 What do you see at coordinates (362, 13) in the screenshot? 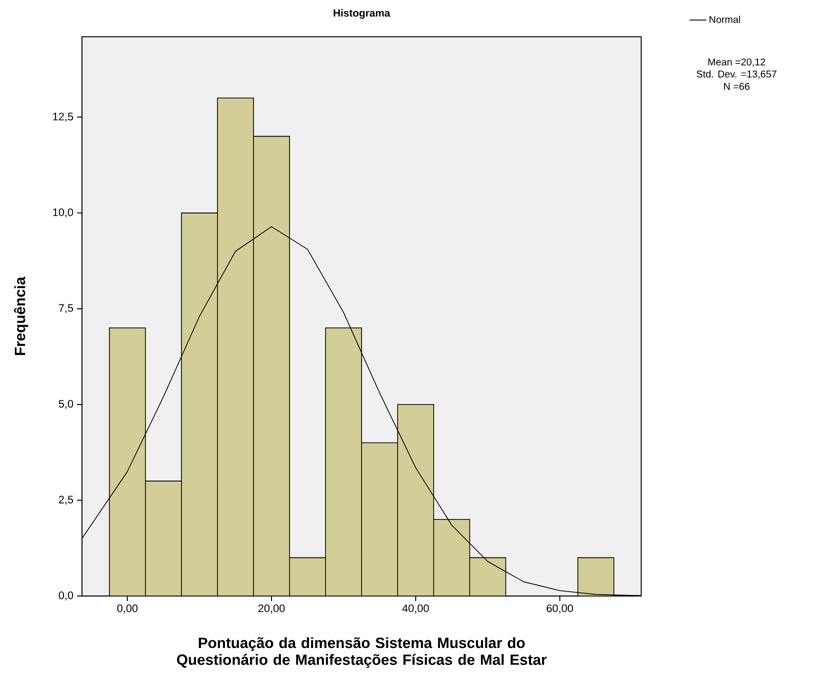
I see `chart-title: Histograma` at bounding box center [362, 13].